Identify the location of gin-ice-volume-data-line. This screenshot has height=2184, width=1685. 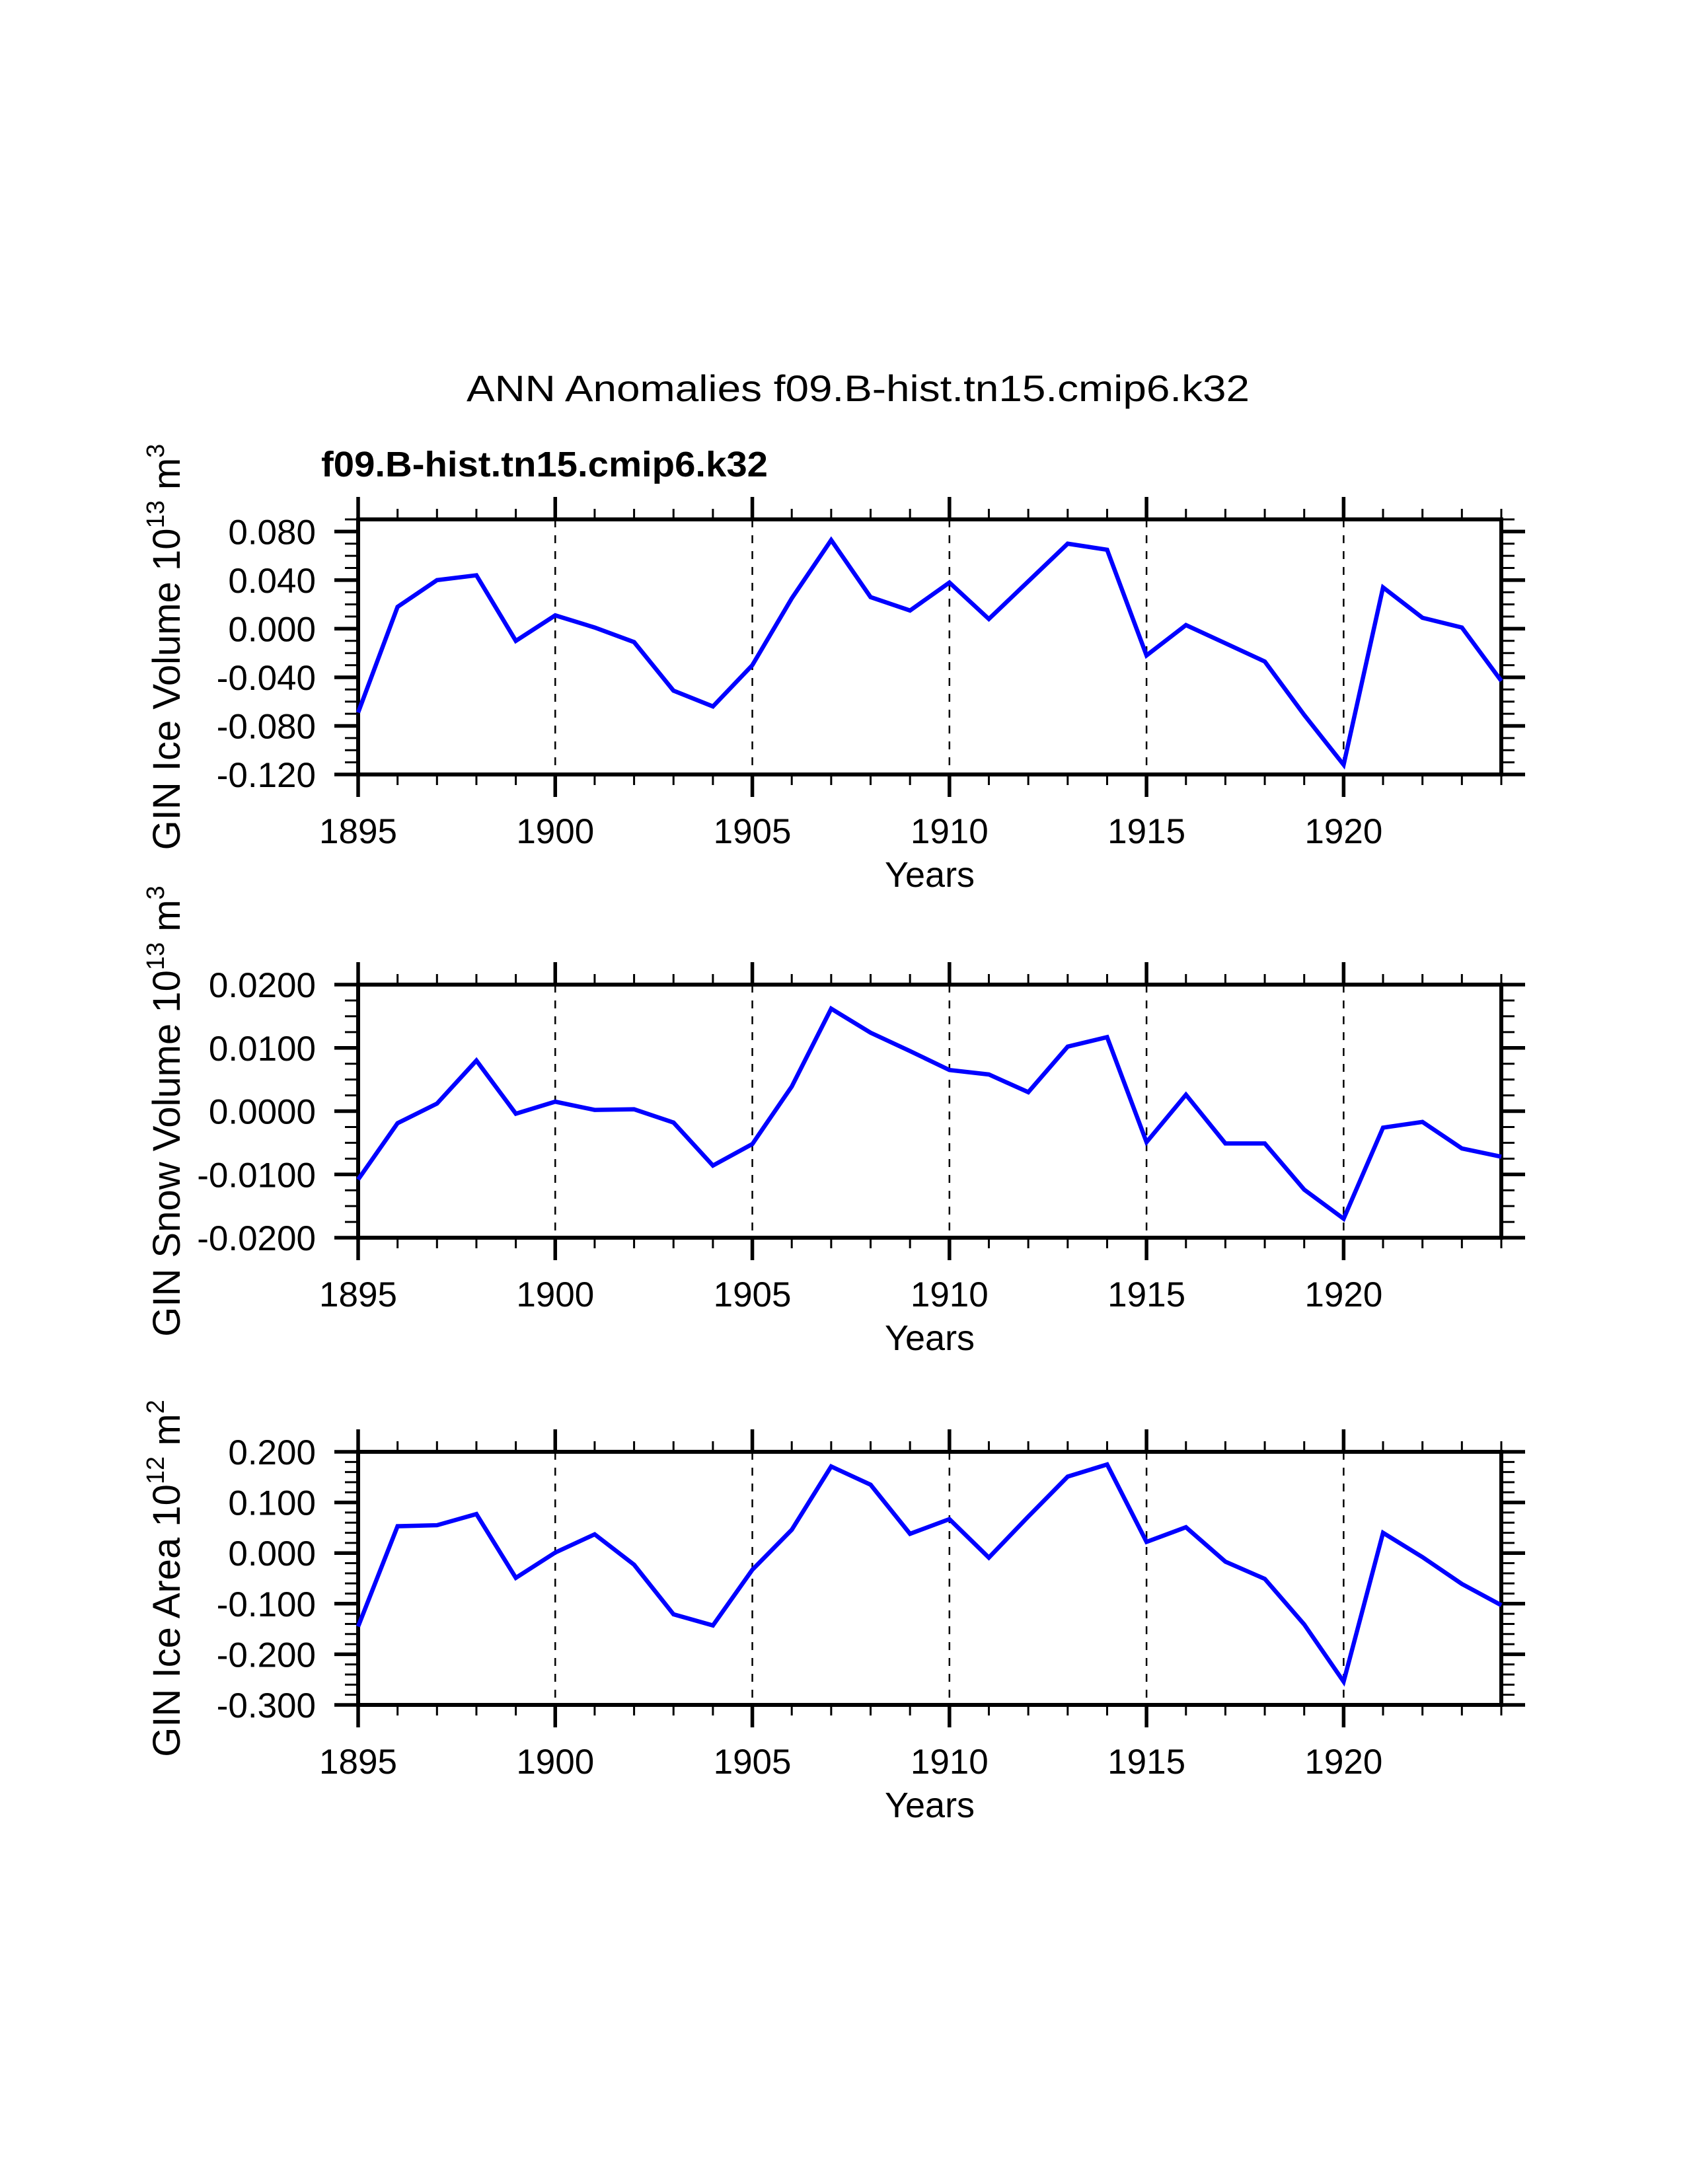
(929, 653).